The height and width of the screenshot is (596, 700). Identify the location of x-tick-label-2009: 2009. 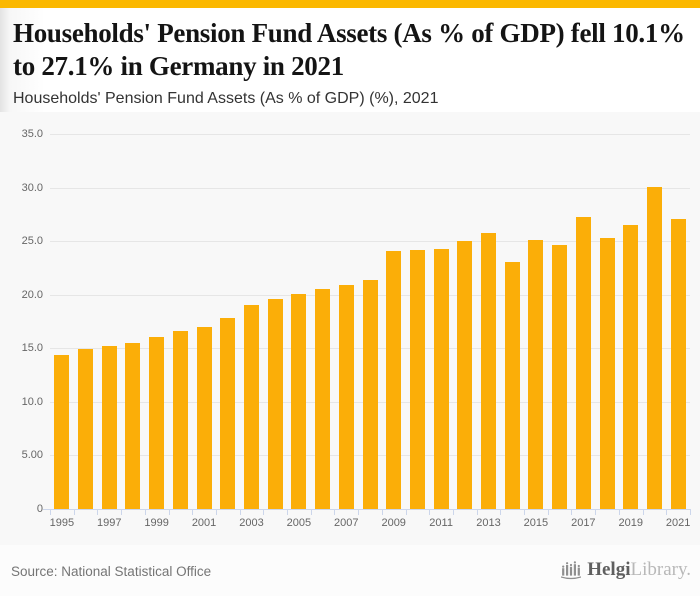
(393, 523).